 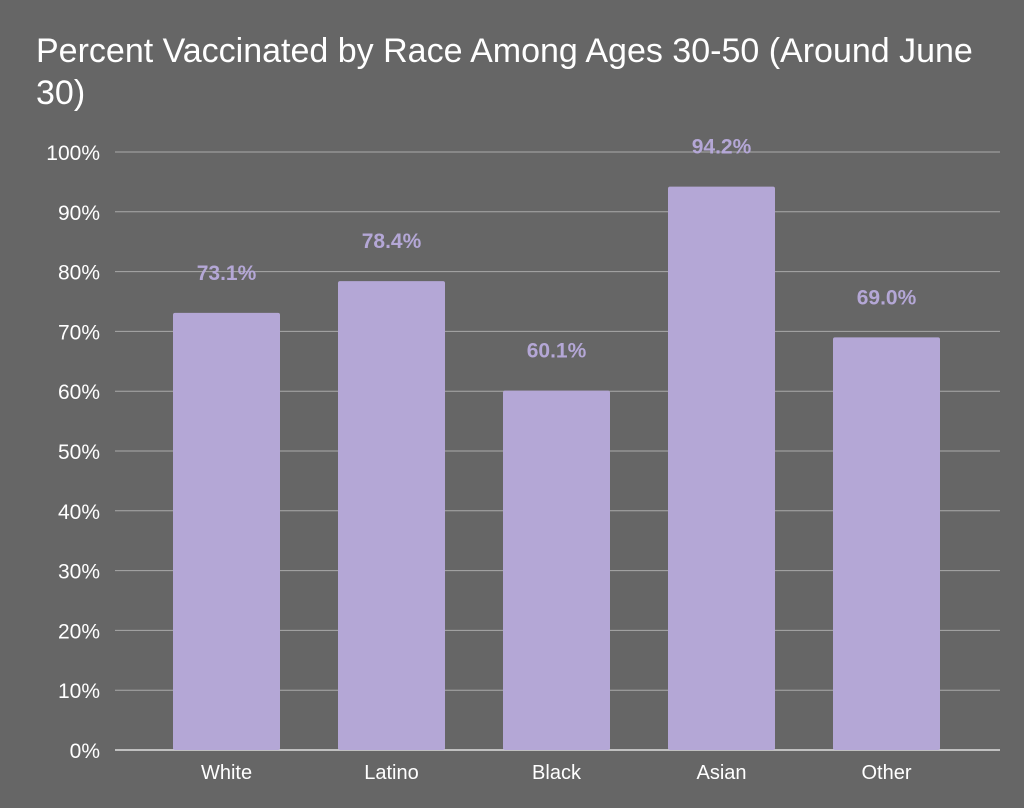 What do you see at coordinates (79, 213) in the screenshot?
I see `y-tick-label: 90%` at bounding box center [79, 213].